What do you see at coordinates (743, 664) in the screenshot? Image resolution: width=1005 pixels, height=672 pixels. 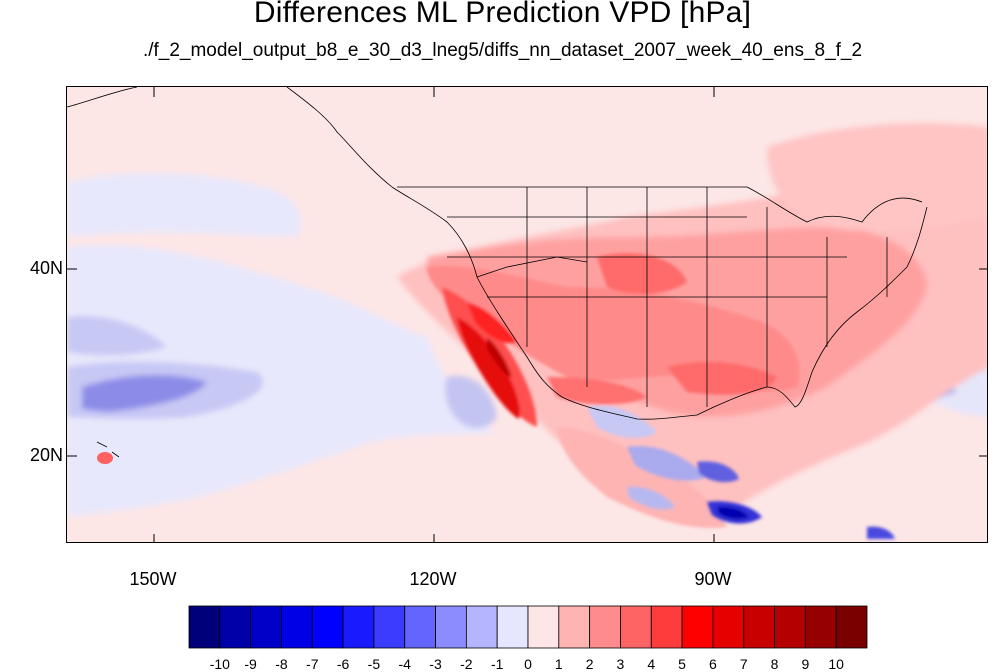 I see `colorbar-tick-label: 7` at bounding box center [743, 664].